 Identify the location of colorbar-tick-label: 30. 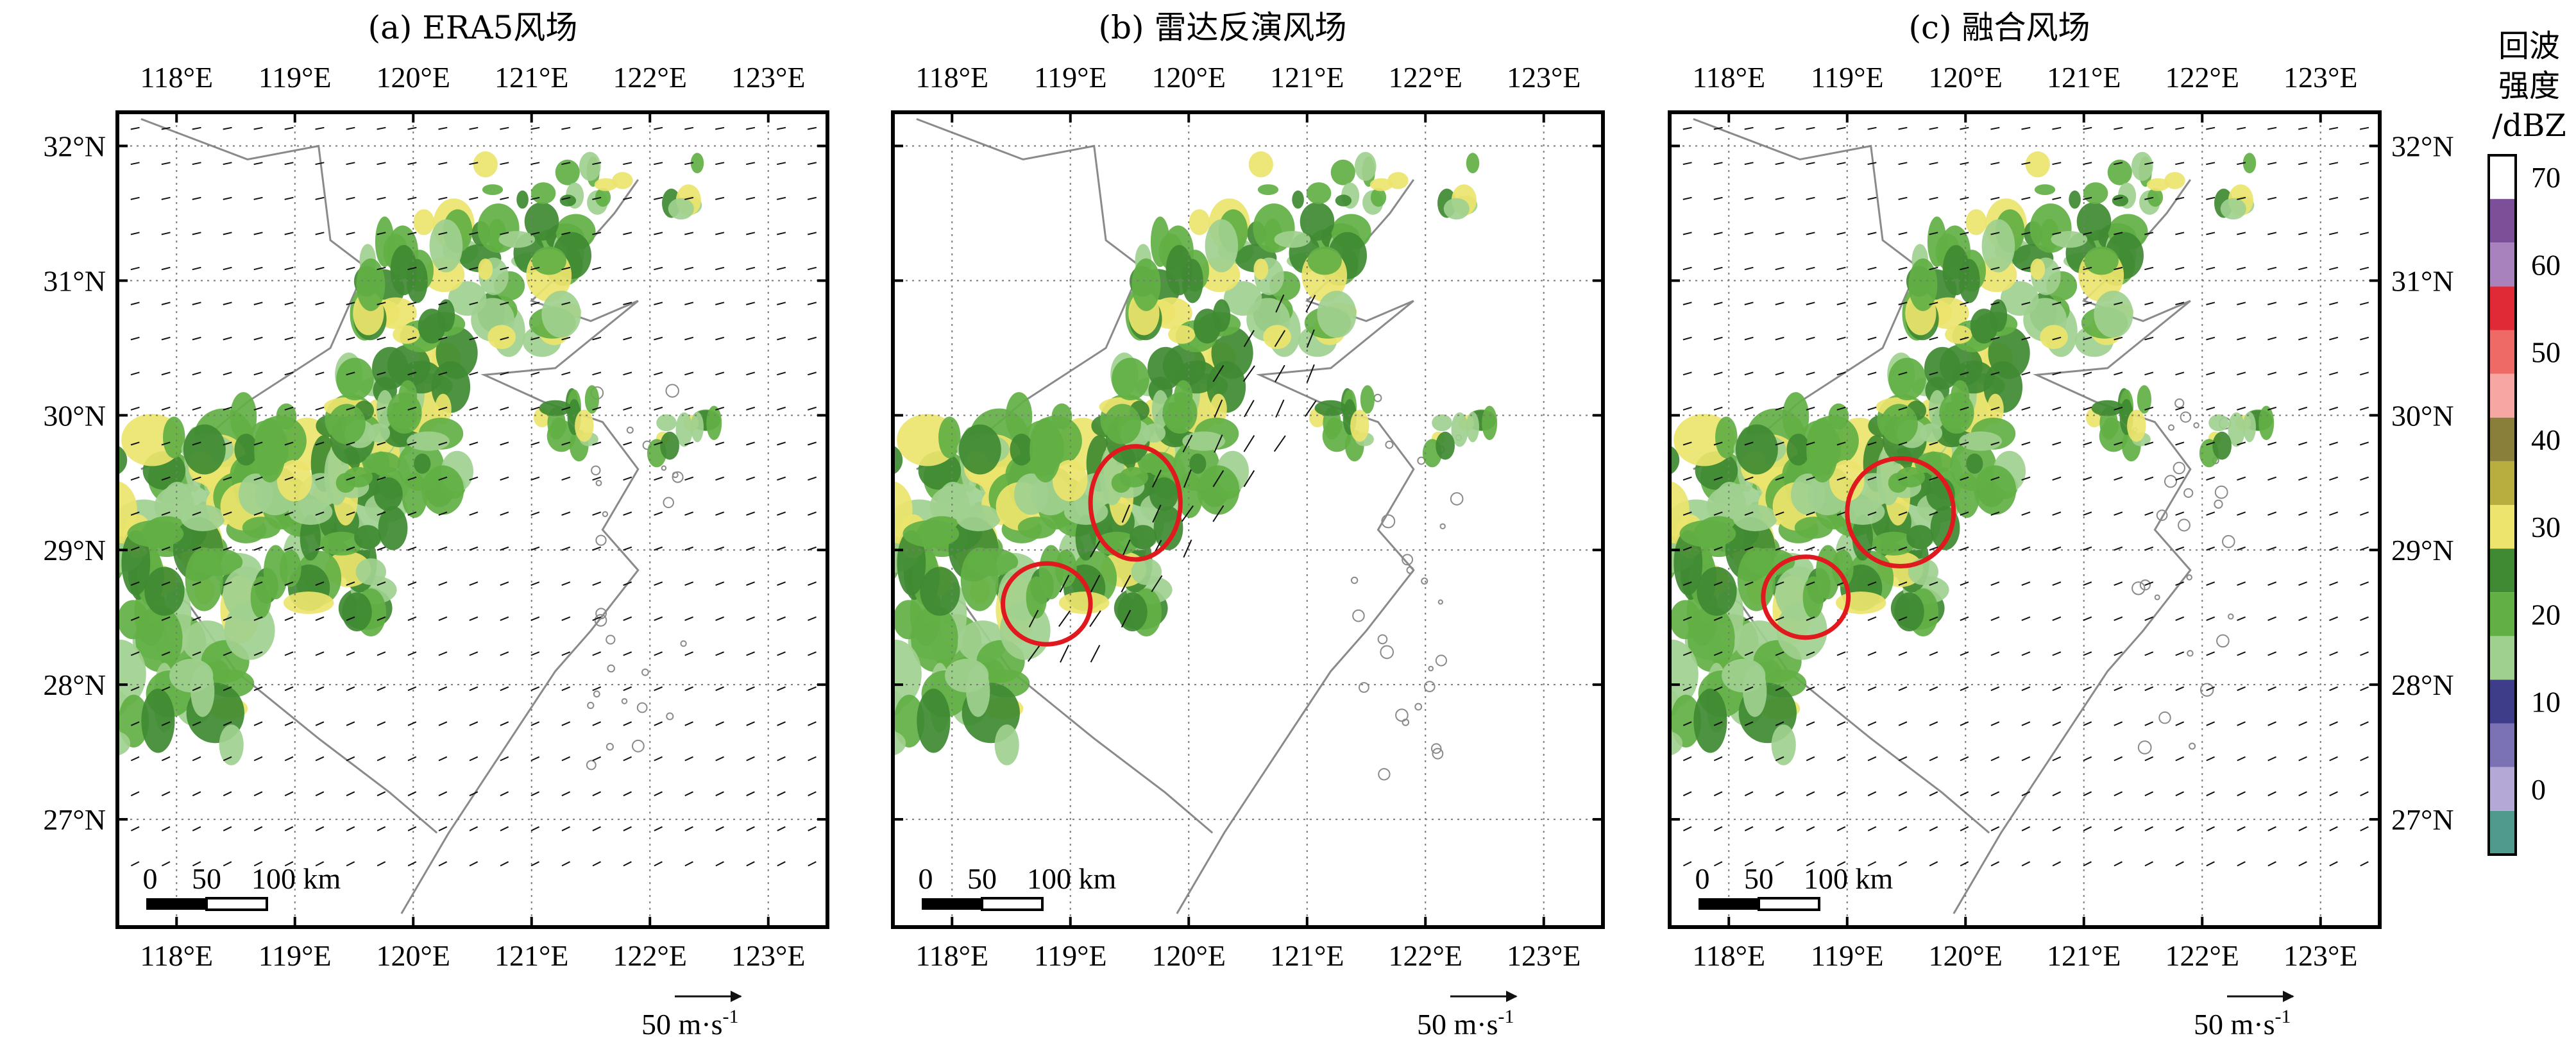
(2546, 527).